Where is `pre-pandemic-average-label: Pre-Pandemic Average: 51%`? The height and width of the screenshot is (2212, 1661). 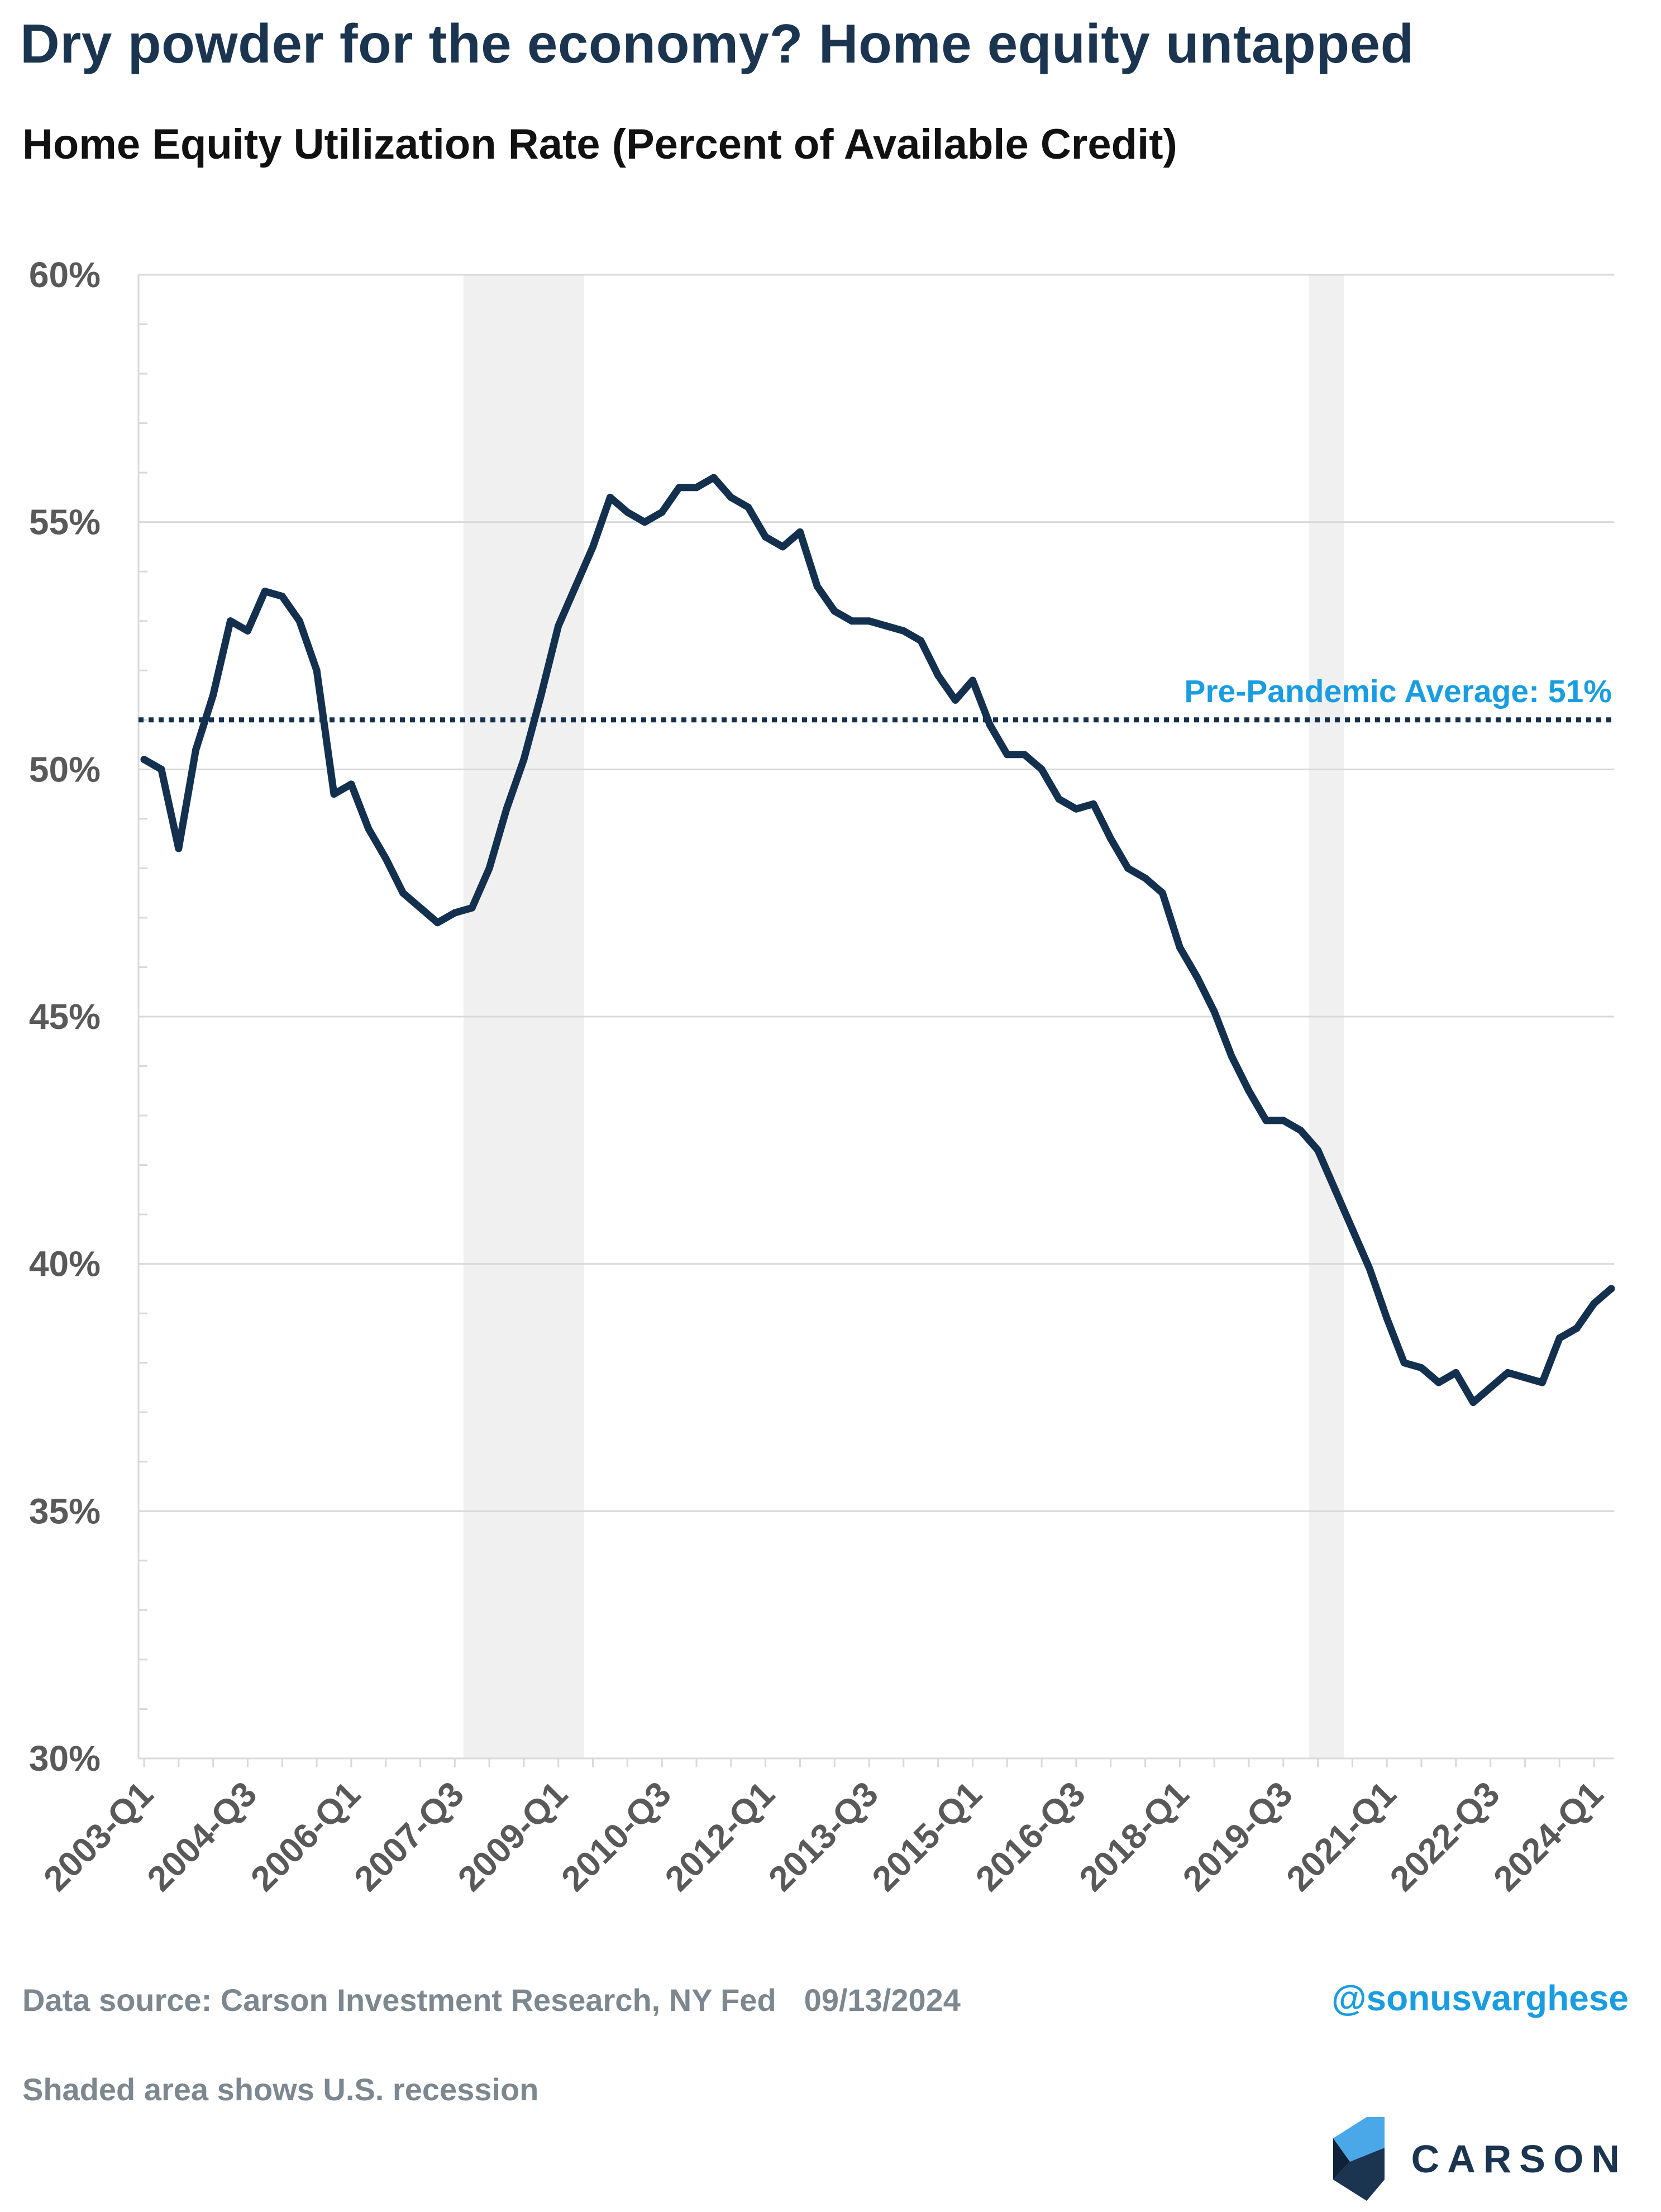 pre-pandemic-average-label: Pre-Pandemic Average: 51% is located at coordinates (1398, 692).